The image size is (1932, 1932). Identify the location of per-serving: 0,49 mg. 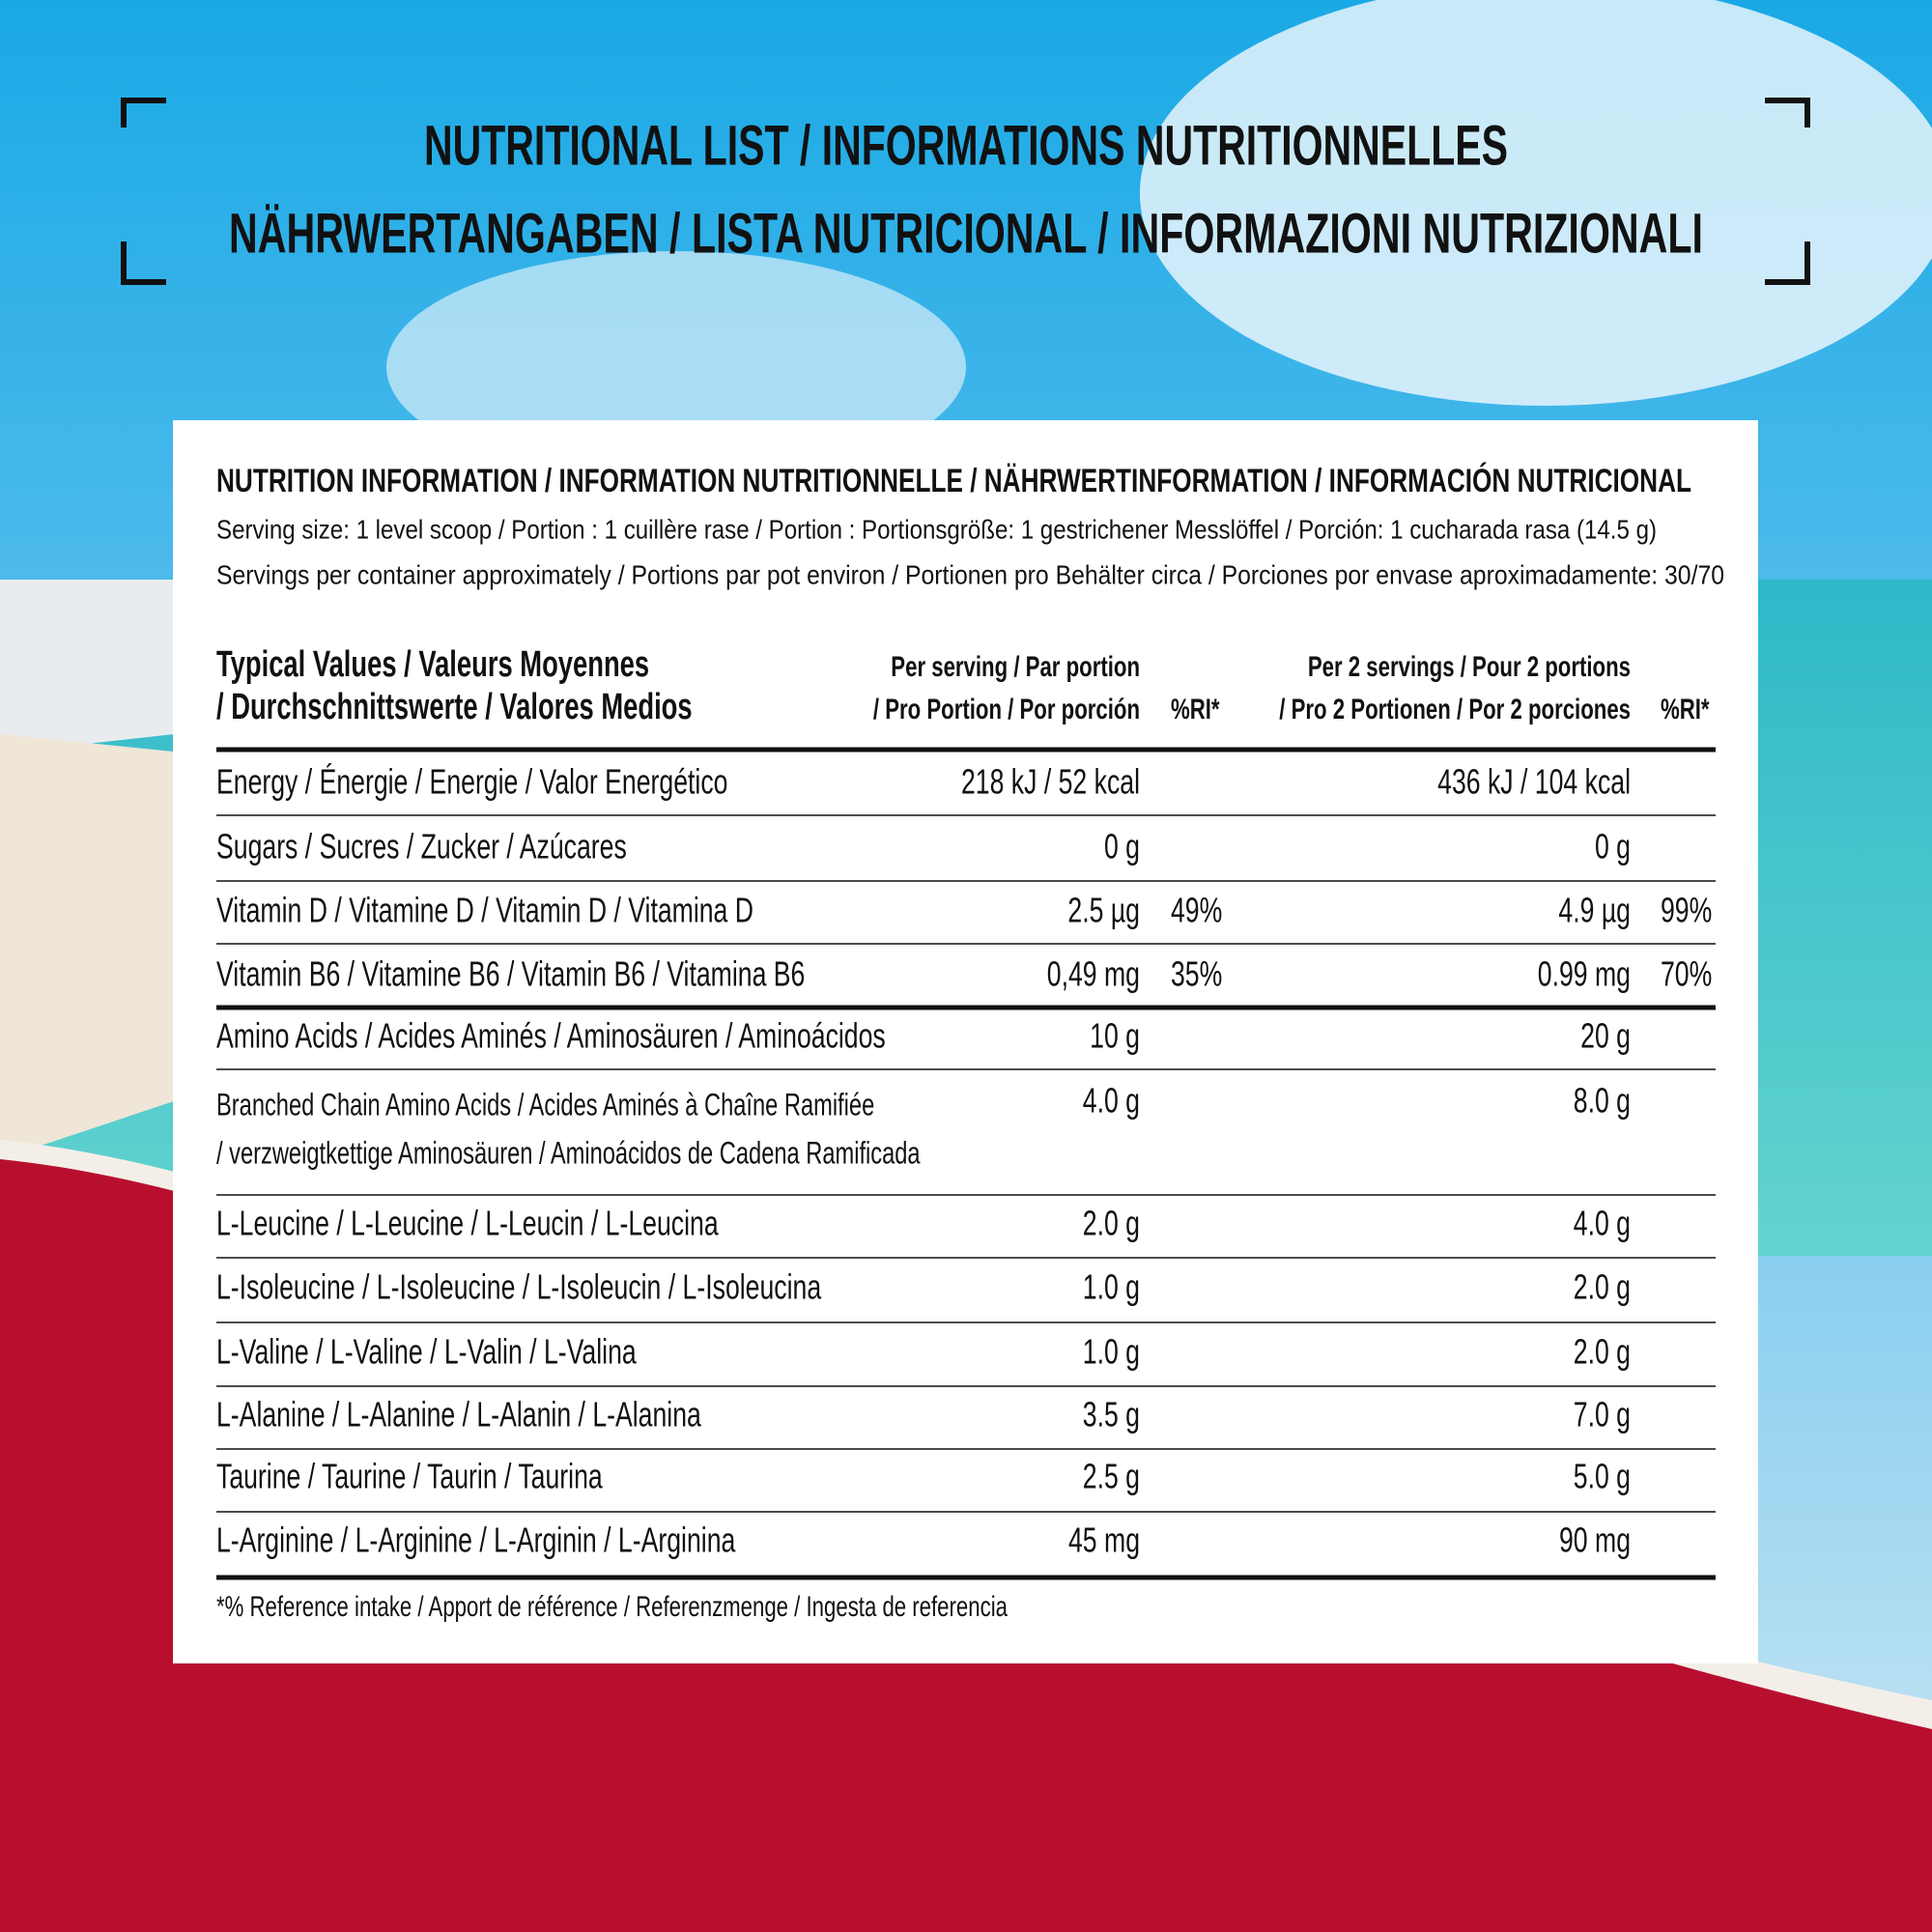
(1093, 974).